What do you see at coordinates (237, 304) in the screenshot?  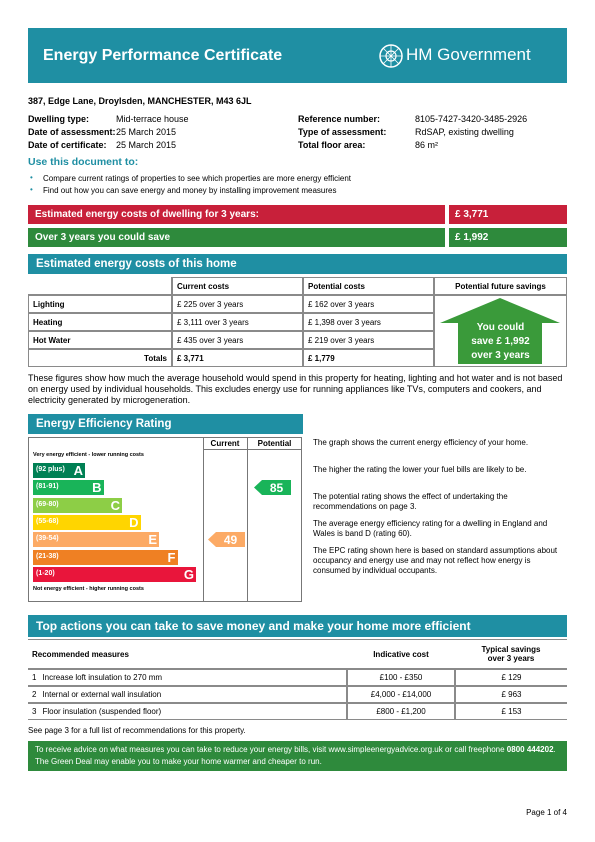 I see `table-cell: £ 225 over 3 years` at bounding box center [237, 304].